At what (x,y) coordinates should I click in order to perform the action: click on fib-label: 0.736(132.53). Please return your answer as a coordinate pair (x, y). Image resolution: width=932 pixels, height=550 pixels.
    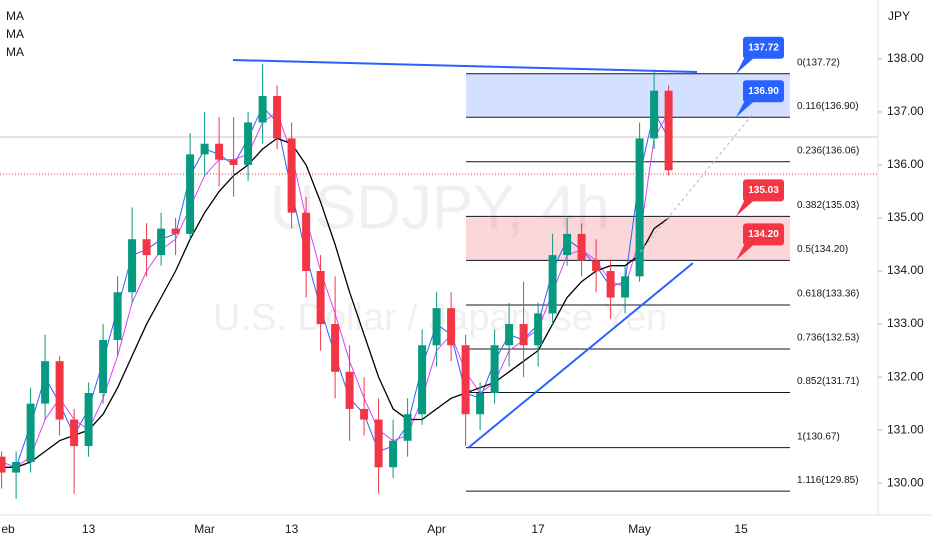
    Looking at the image, I should click on (828, 338).